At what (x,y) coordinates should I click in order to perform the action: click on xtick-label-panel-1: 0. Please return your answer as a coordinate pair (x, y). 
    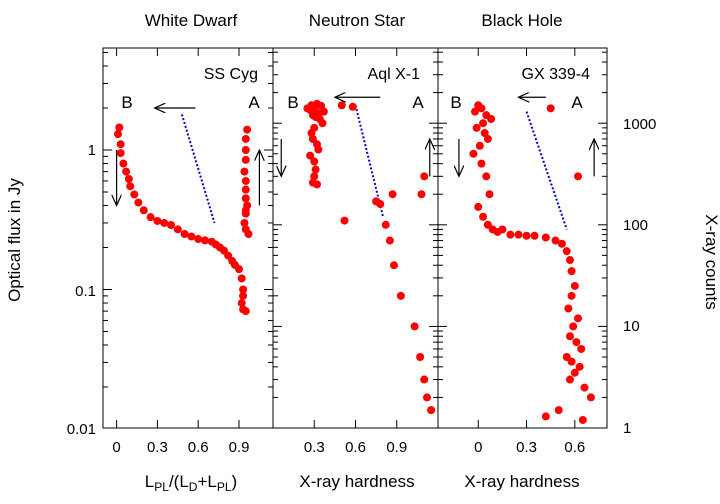
    Looking at the image, I should click on (116, 447).